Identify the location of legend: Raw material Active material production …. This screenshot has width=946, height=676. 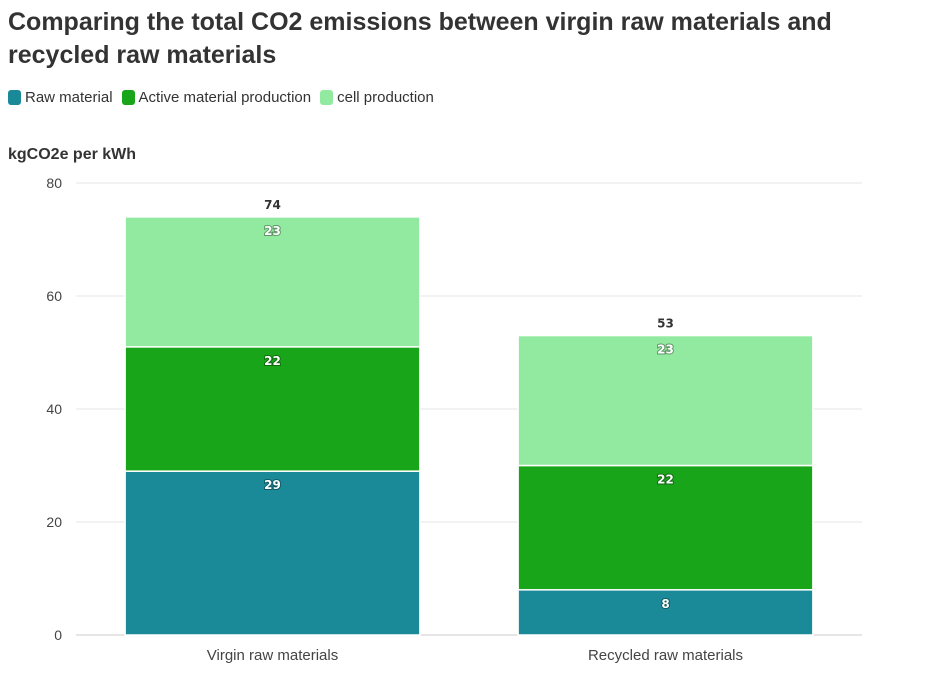
(225, 97).